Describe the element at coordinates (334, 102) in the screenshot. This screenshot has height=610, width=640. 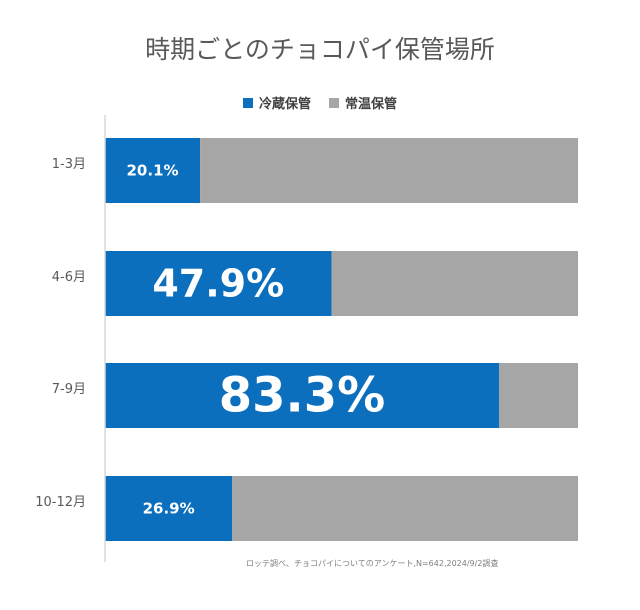
I see `legend-swatch-room-temp` at that location.